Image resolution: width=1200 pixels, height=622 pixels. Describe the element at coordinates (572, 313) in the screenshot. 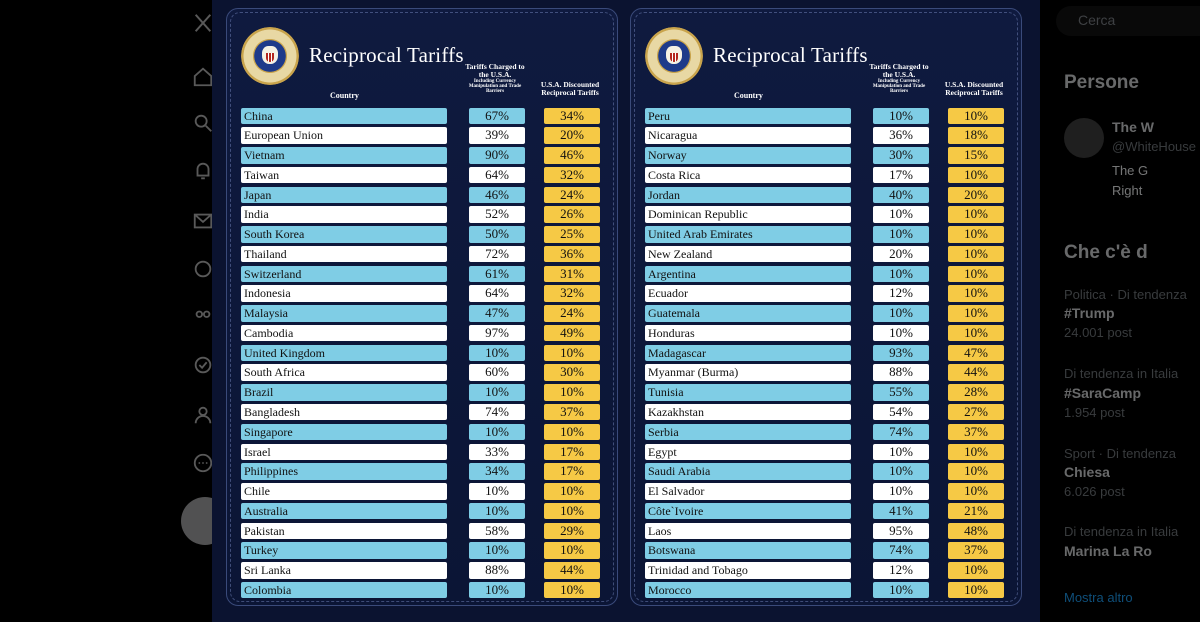

I see `reciprocal-tariff-cell: 24%` at that location.